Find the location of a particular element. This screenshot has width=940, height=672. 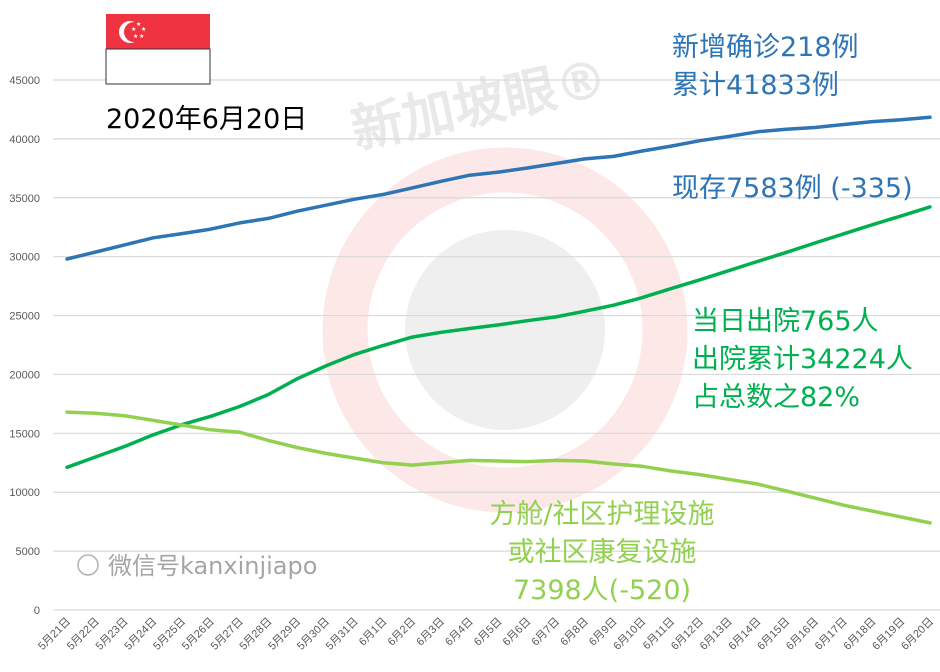

y-tick-label: 35000 is located at coordinates (24, 199).